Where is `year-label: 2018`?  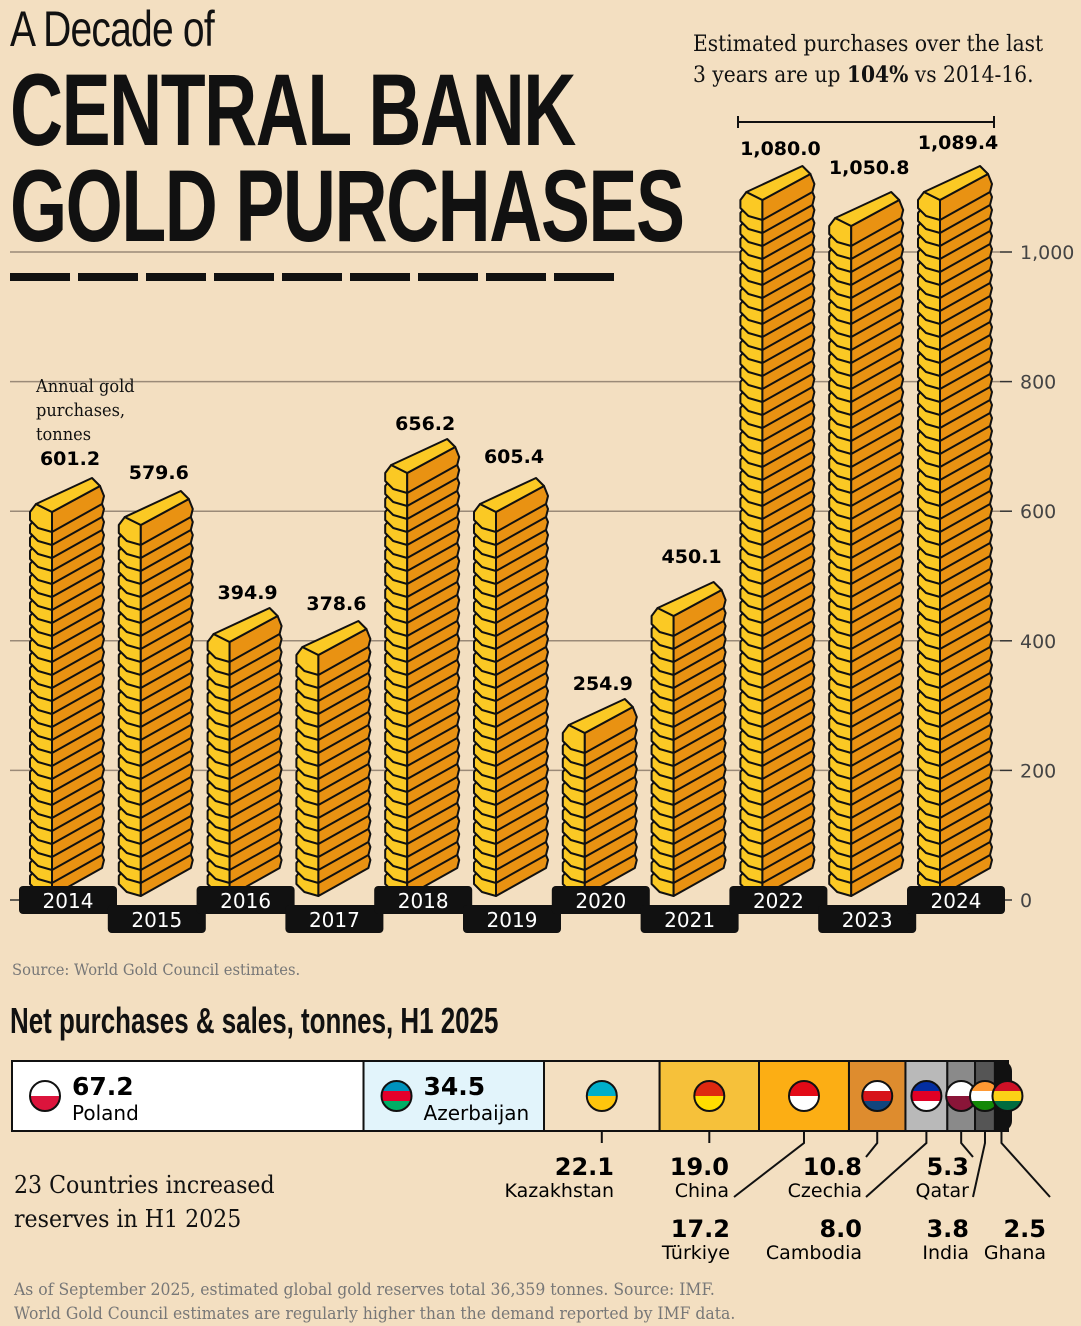 year-label: 2018 is located at coordinates (423, 901).